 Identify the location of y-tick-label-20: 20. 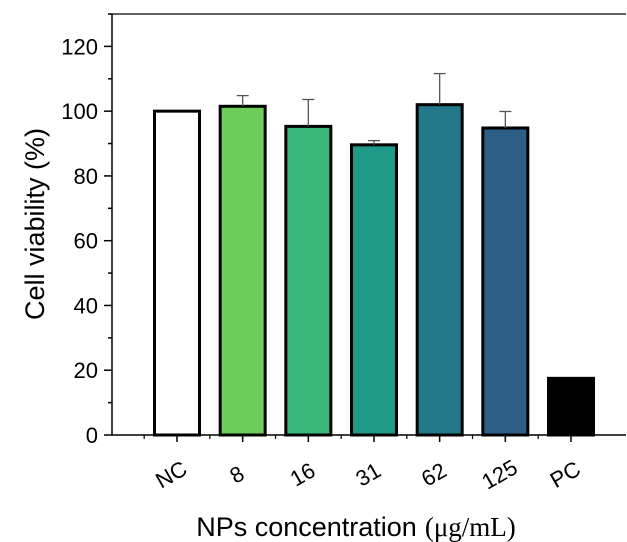
(86, 370).